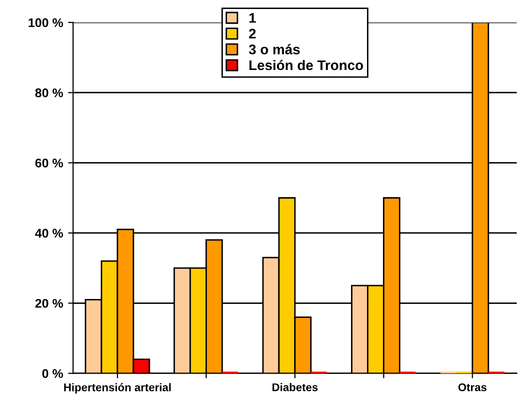 Image resolution: width=522 pixels, height=408 pixels. What do you see at coordinates (49, 303) in the screenshot?
I see `y-tick-label: 20 %` at bounding box center [49, 303].